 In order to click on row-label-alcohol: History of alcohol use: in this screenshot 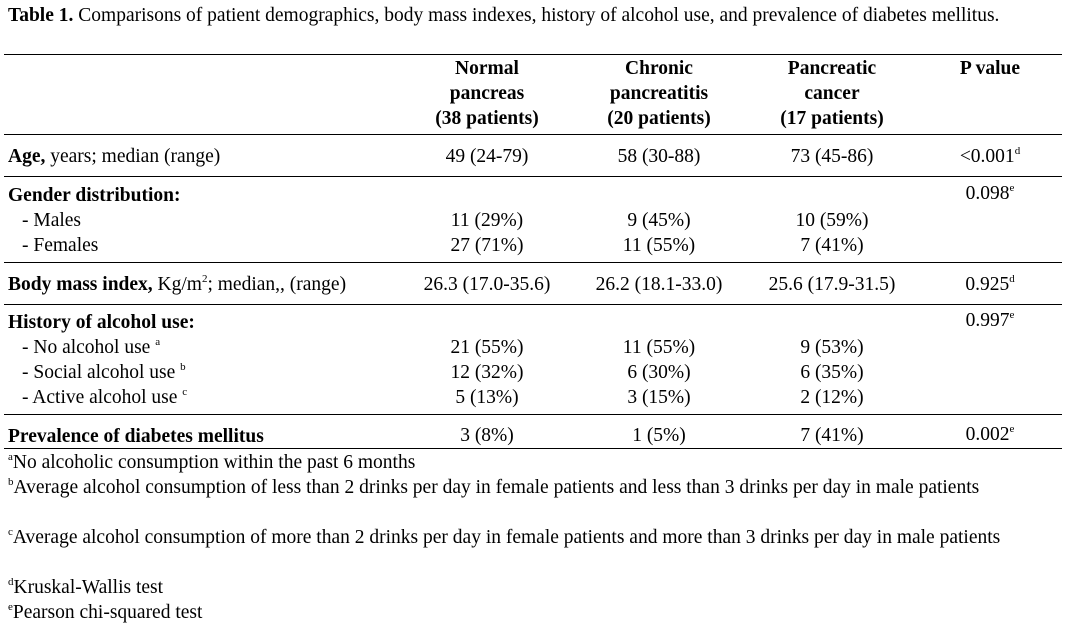, I will do `click(101, 322)`.